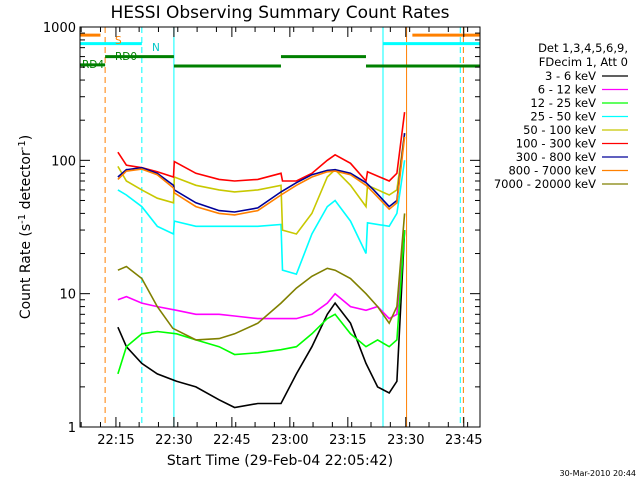 Image resolution: width=640 pixels, height=480 pixels. What do you see at coordinates (126, 57) in the screenshot?
I see `state-bar-label: RD0` at bounding box center [126, 57].